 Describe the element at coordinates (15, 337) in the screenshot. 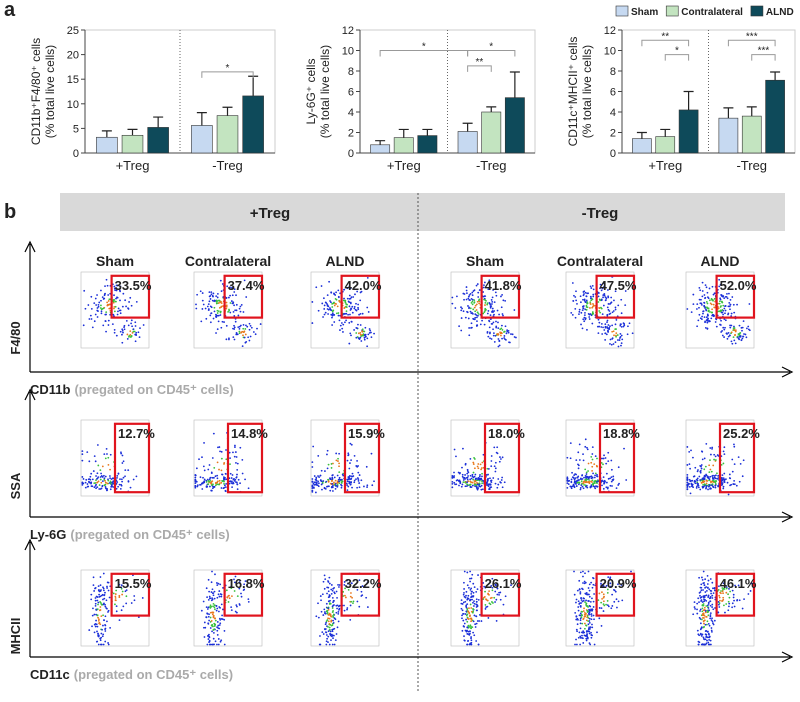

I see `y-axis-label: F4/80` at that location.